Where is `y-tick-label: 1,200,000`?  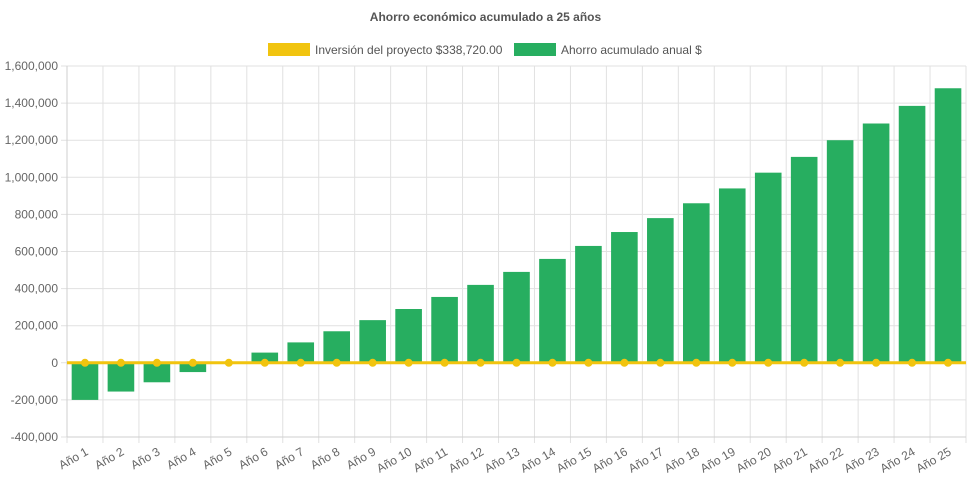
y-tick-label: 1,200,000 is located at coordinates (32, 140).